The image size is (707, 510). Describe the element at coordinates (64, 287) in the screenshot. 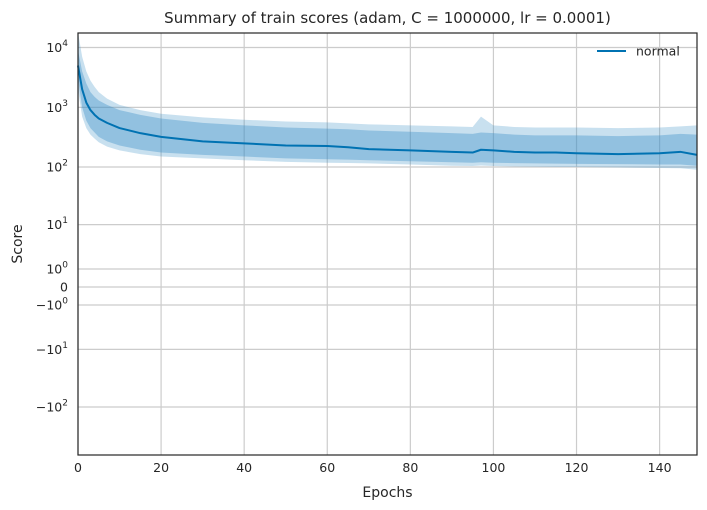

I see `y-tick-label: 0` at that location.